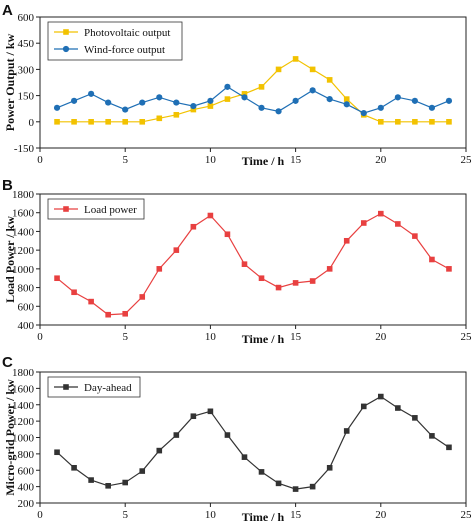 This screenshot has width=474, height=529. I want to click on panel-c-legend-swatch-marker, so click(66, 387).